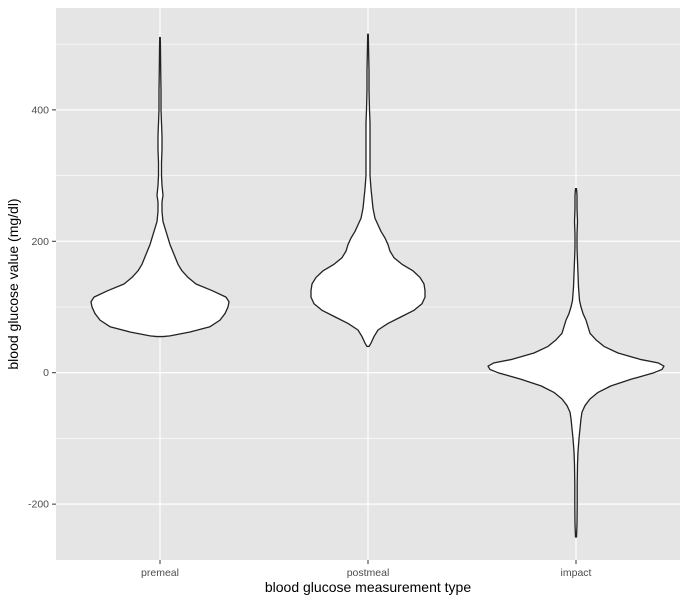 This screenshot has height=602, width=685. I want to click on y-tick-label: 400, so click(40, 110).